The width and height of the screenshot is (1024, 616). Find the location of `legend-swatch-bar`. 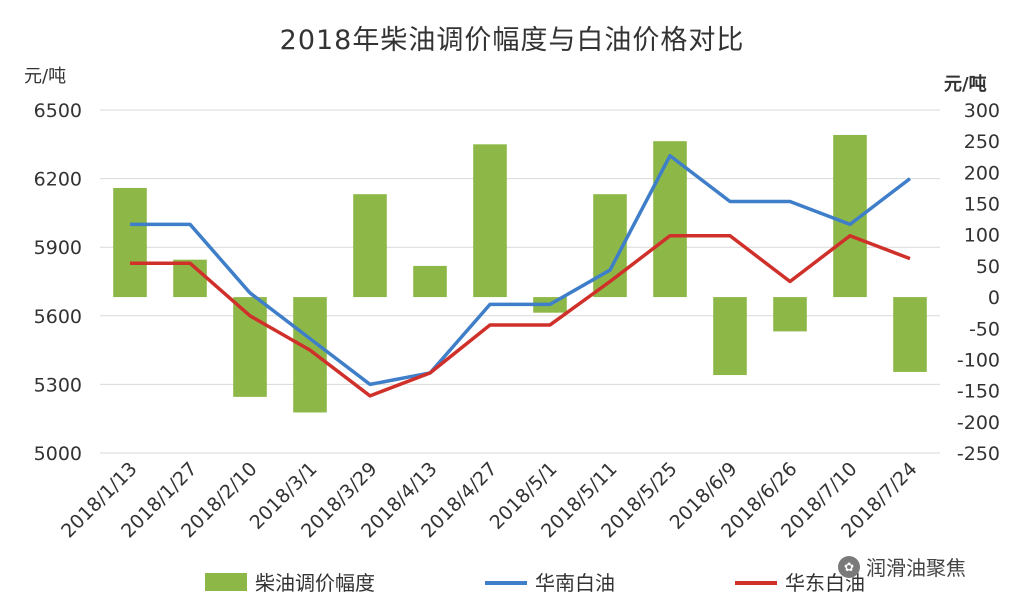

legend-swatch-bar is located at coordinates (226, 582).